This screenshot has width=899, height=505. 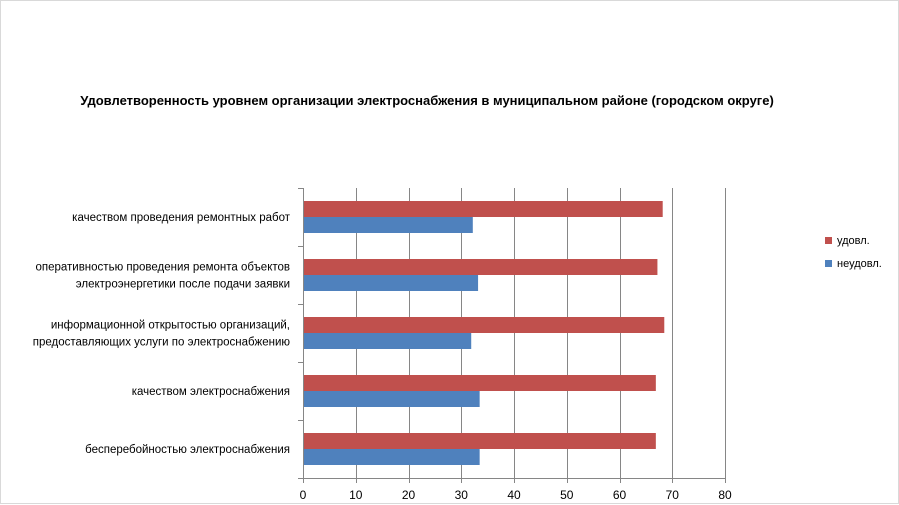 What do you see at coordinates (853, 241) in the screenshot?
I see `legend-label: удовл.` at bounding box center [853, 241].